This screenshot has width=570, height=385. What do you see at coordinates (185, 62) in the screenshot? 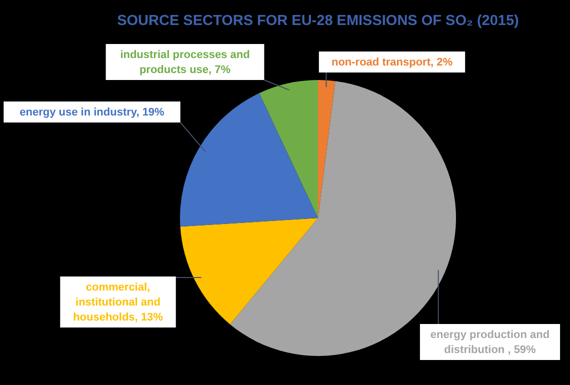
I see `slice-label: industrial processes and products use, 7%` at bounding box center [185, 62].